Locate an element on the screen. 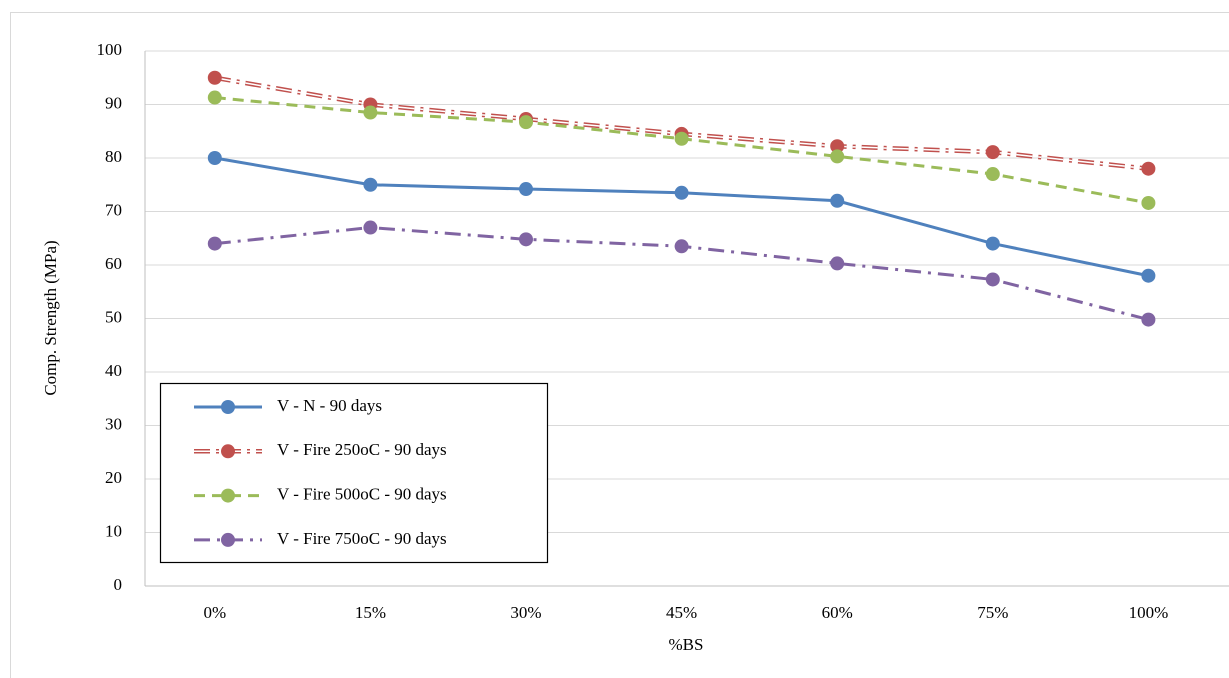 This screenshot has width=1229, height=678. x-tick-label: 75% is located at coordinates (992, 612).